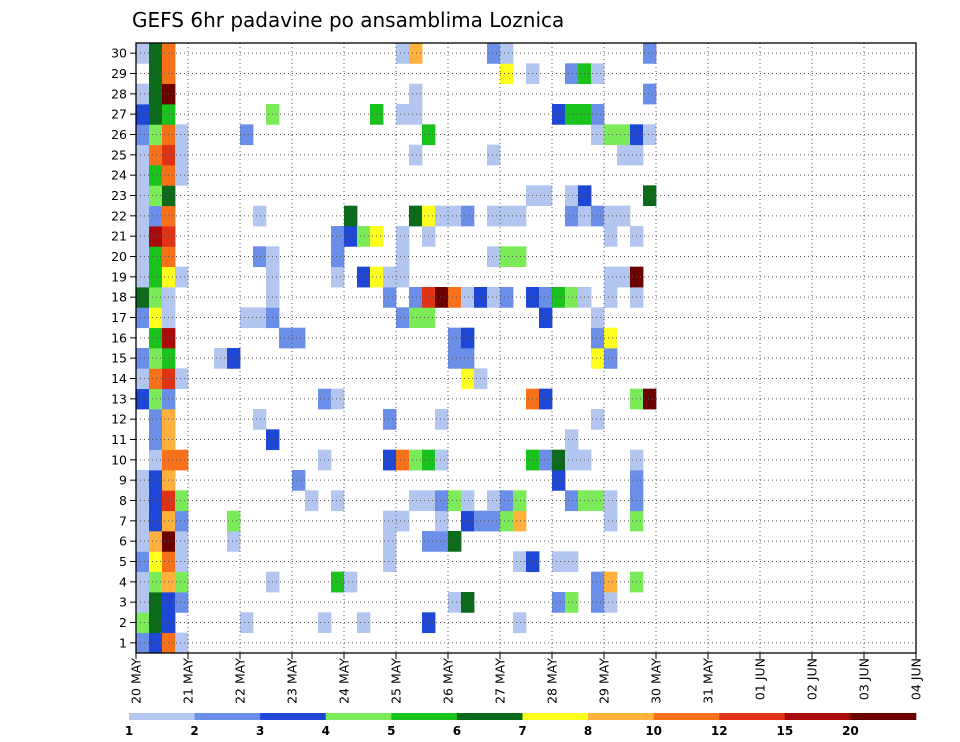 The height and width of the screenshot is (742, 960). I want to click on colorbar-label: 20, so click(850, 731).